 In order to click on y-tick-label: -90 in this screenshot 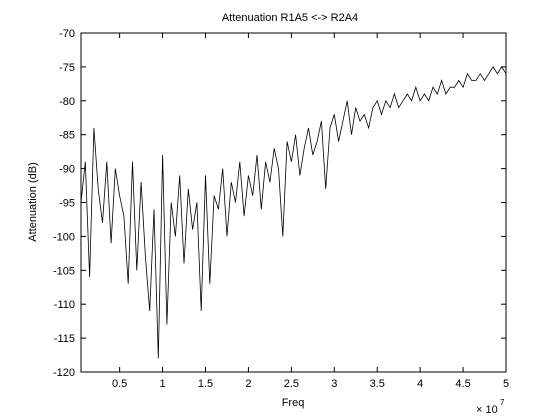, I will do `click(67, 170)`.